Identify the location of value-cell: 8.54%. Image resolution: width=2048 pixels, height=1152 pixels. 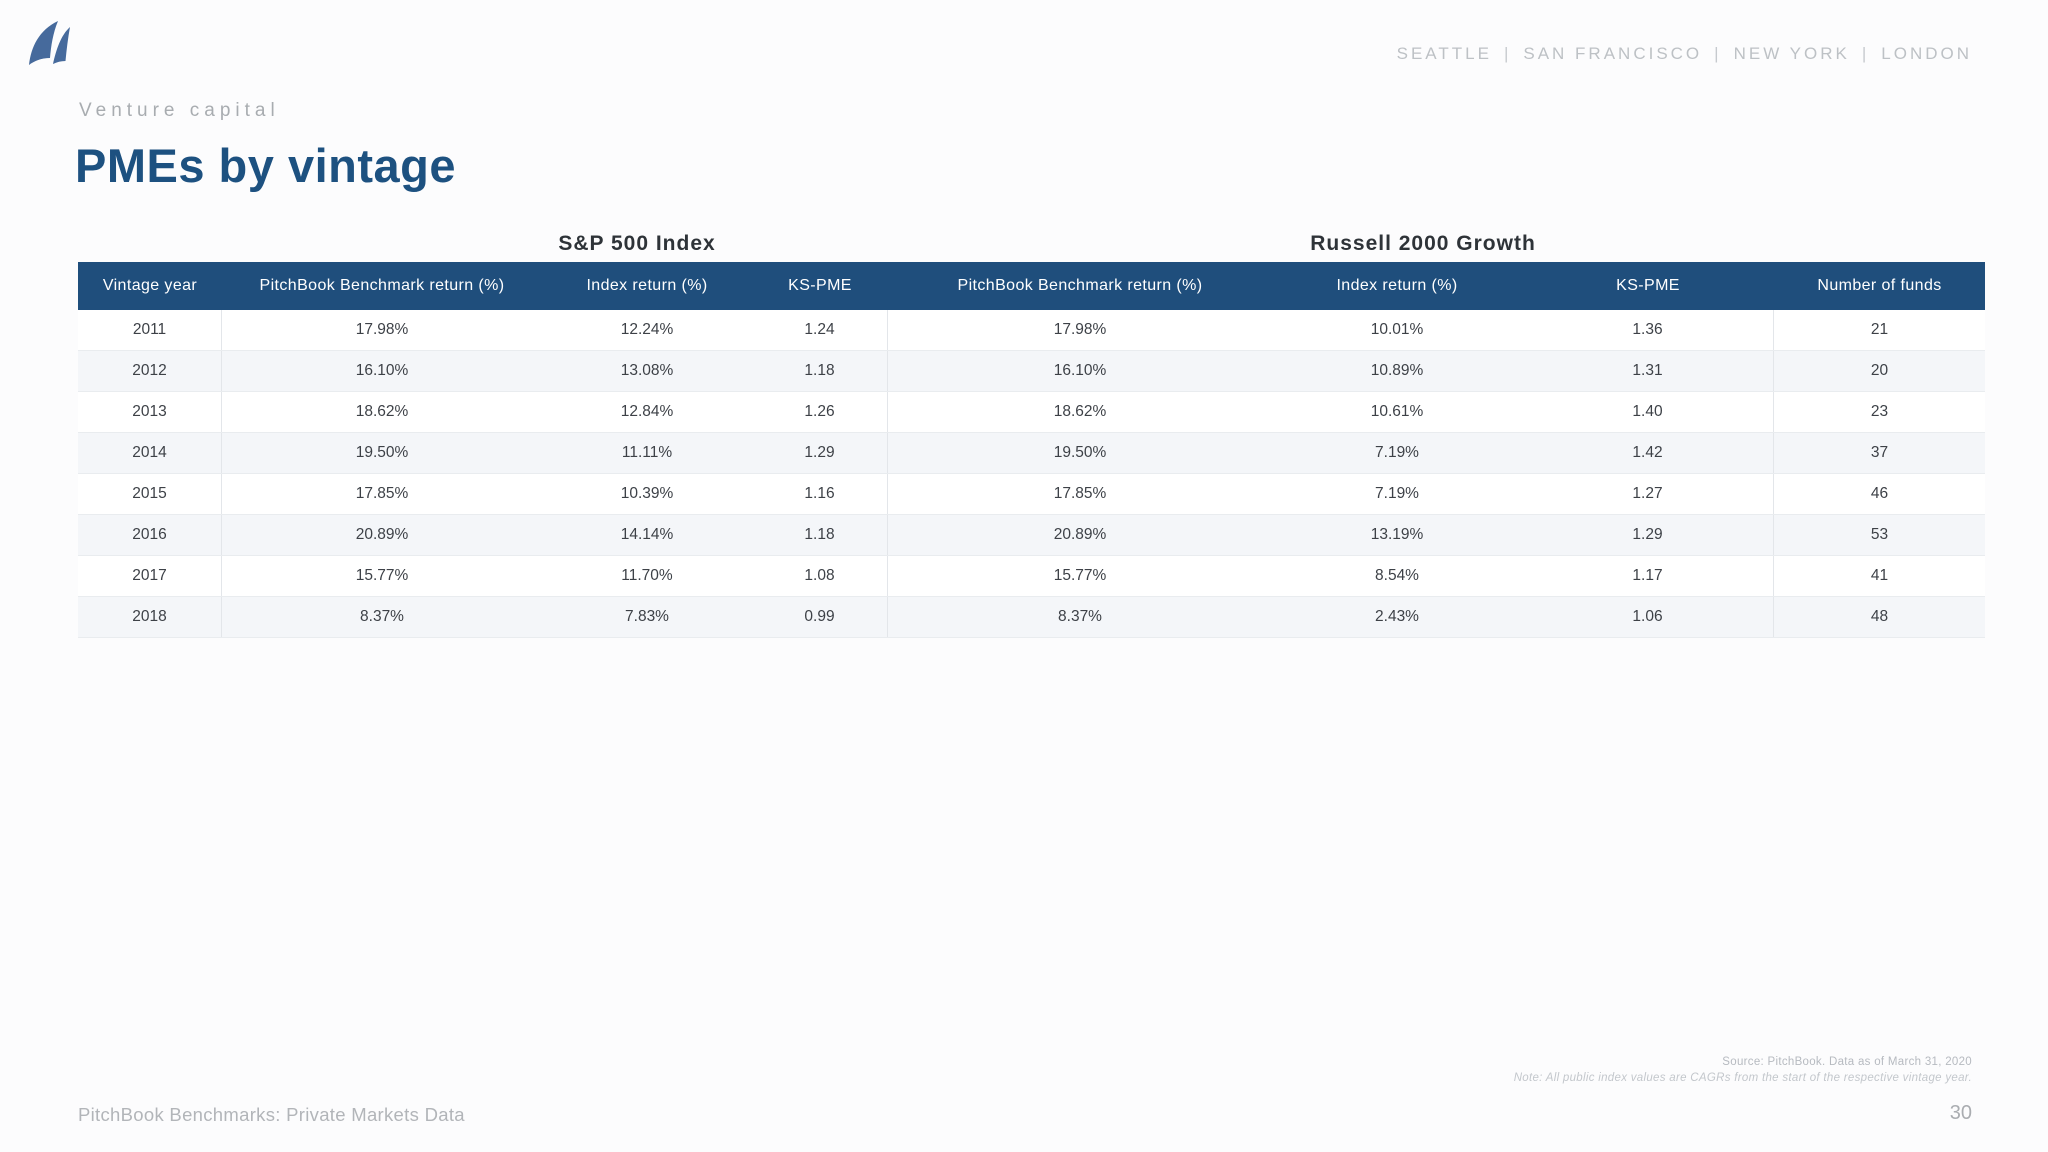
(1397, 575).